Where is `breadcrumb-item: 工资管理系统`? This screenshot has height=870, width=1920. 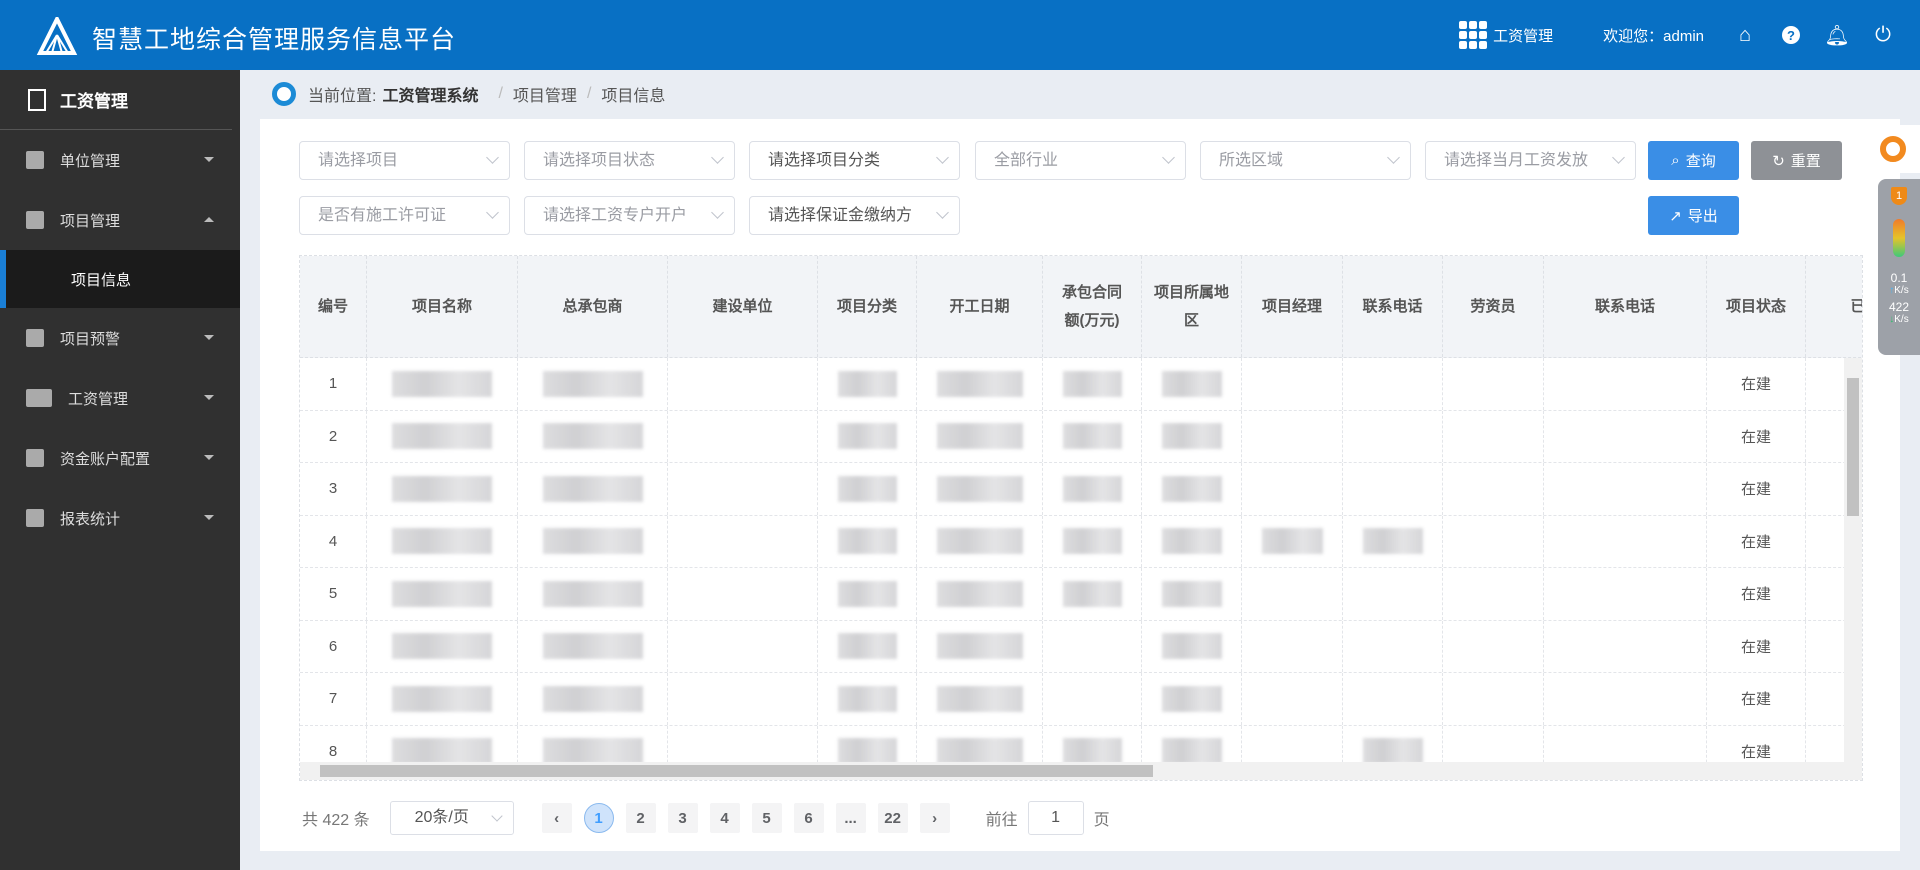 breadcrumb-item: 工资管理系统 is located at coordinates (430, 96).